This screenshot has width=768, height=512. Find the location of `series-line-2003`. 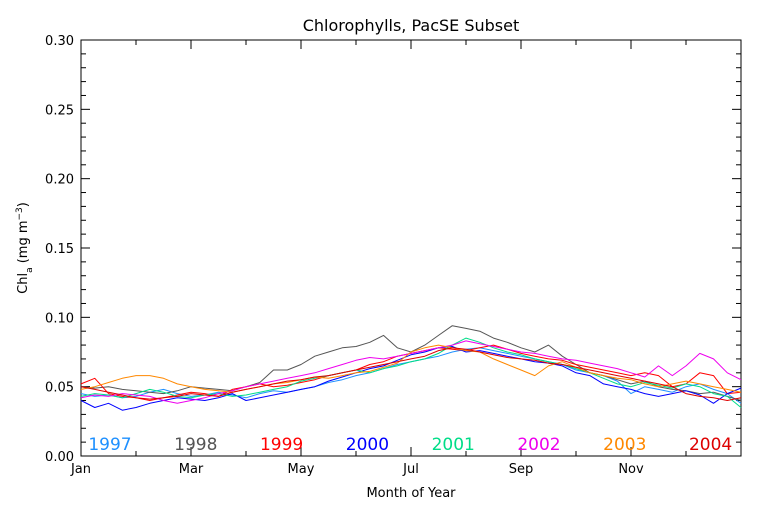

series-line-2003 is located at coordinates (411, 368).